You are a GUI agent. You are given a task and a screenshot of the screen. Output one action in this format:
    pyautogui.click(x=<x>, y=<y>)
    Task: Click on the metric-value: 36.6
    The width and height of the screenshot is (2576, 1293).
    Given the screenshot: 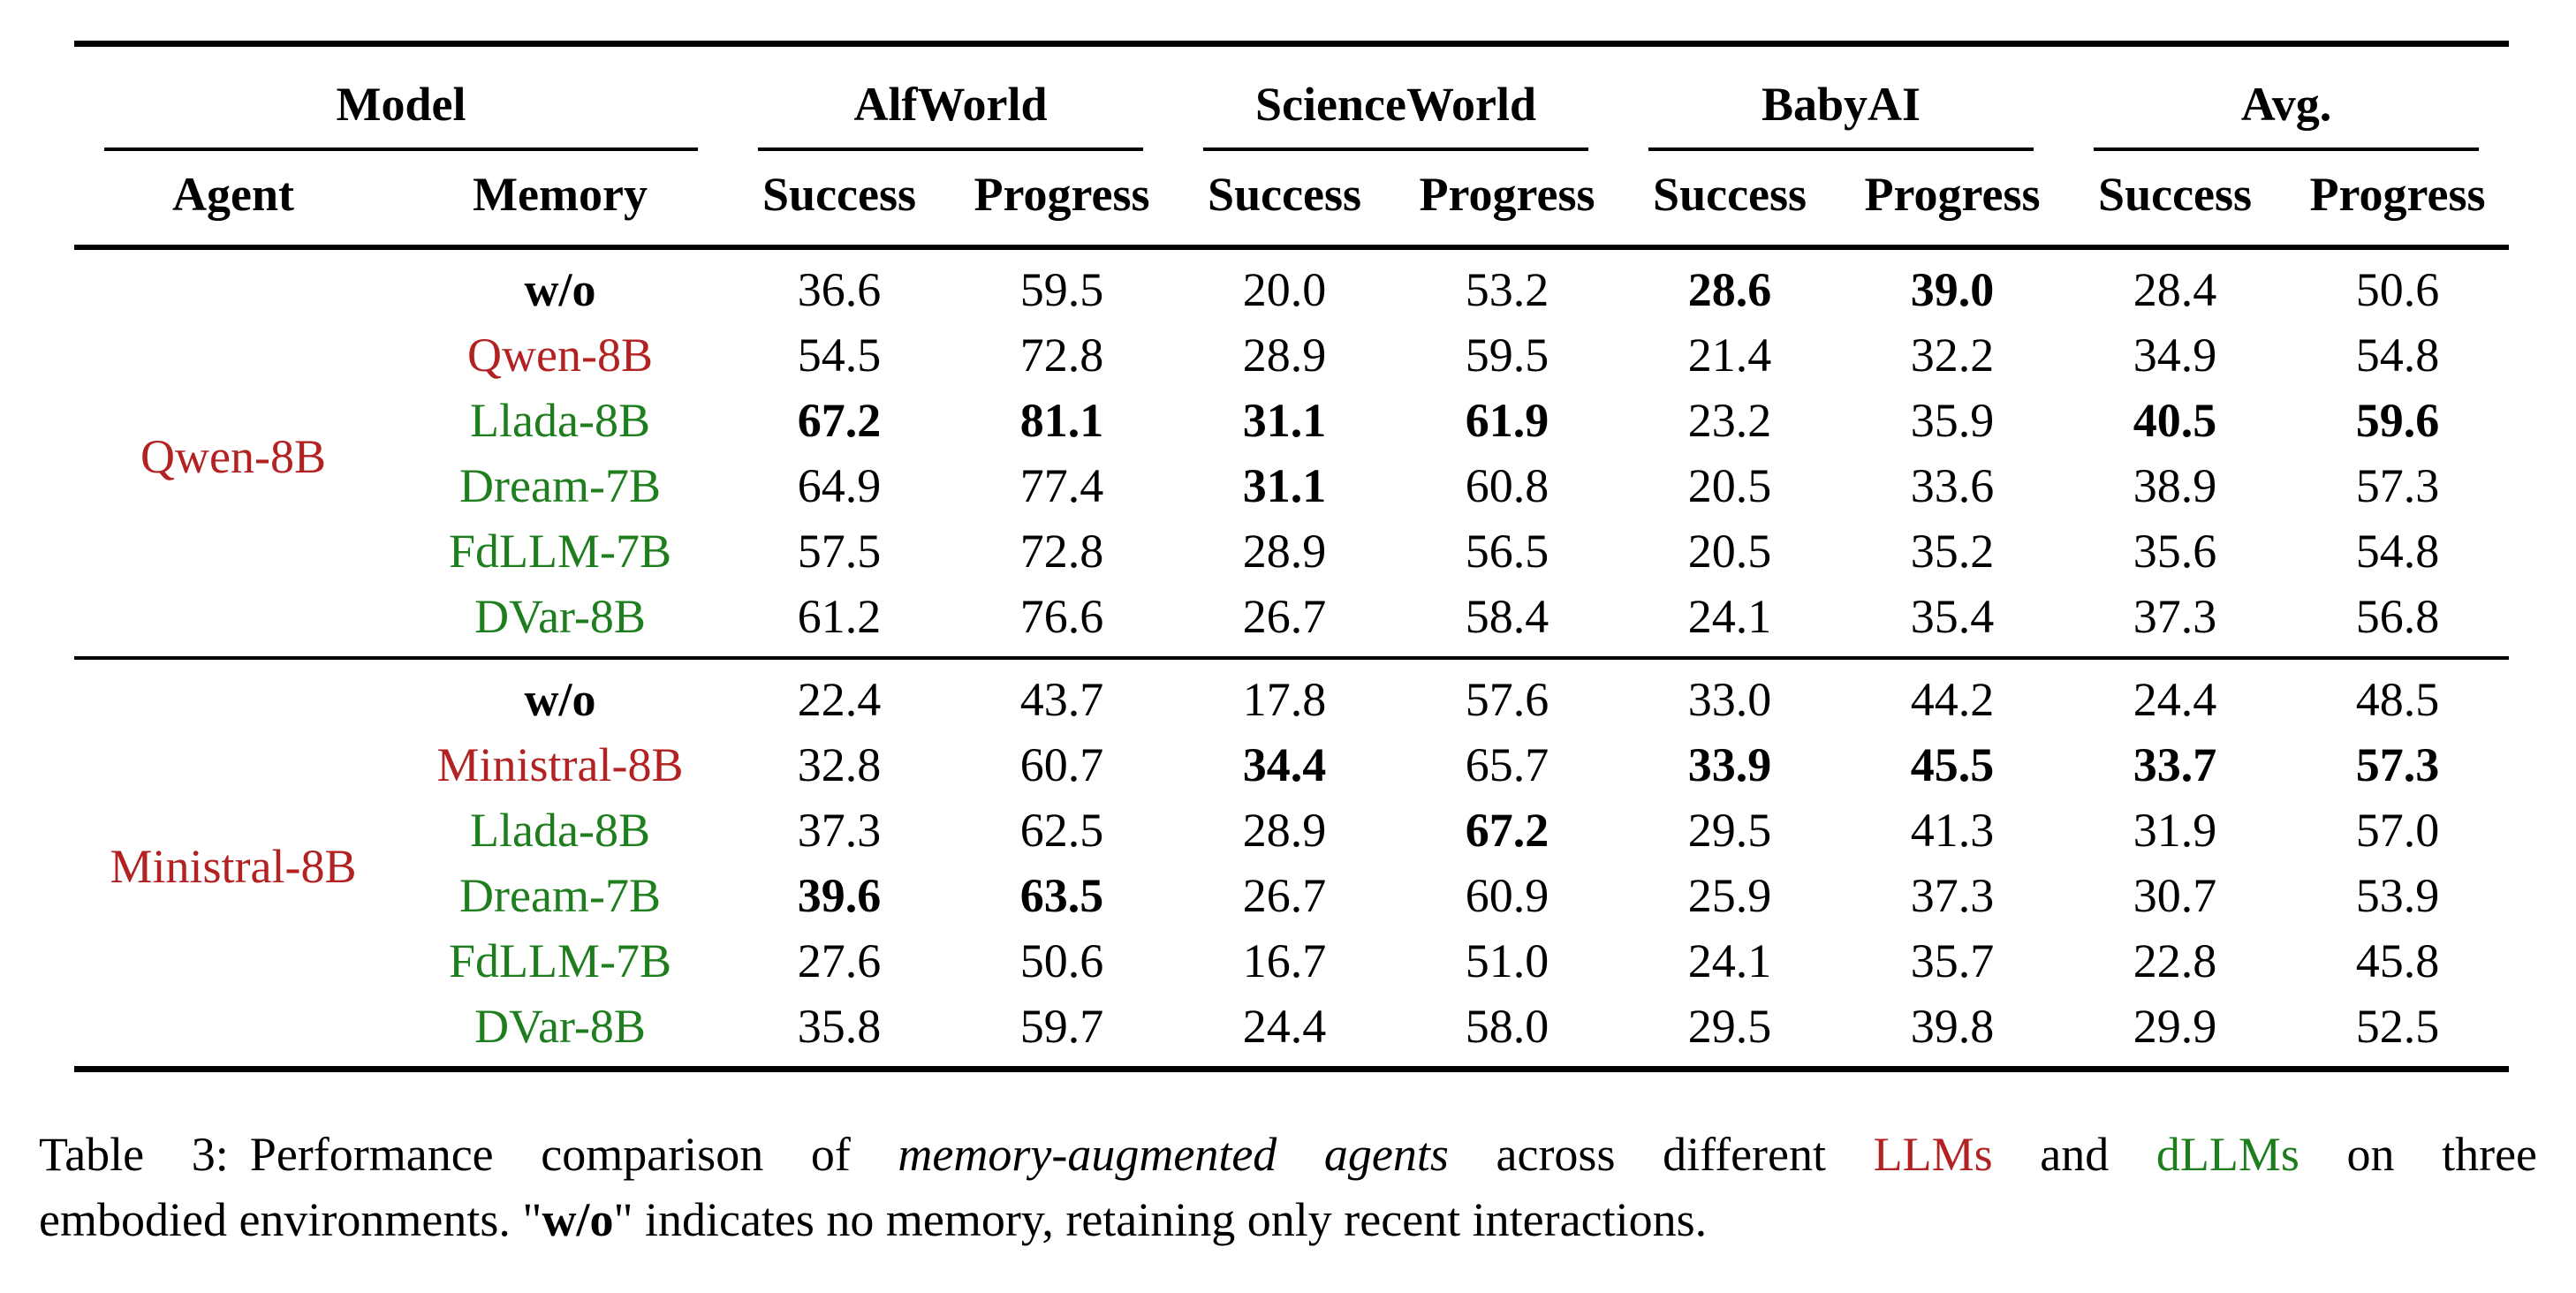 What is the action you would take?
    pyautogui.click(x=840, y=289)
    